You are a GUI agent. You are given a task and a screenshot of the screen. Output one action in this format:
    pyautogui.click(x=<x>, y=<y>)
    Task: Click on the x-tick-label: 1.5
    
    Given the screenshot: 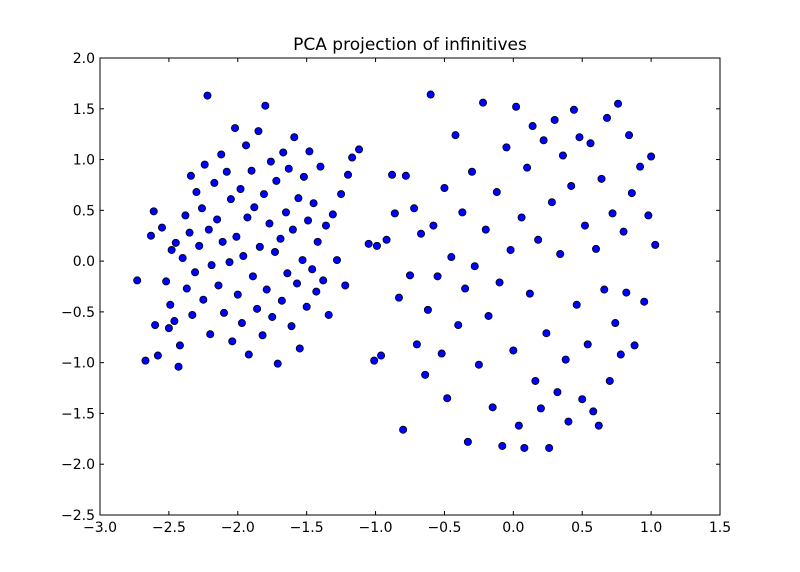 What is the action you would take?
    pyautogui.click(x=720, y=528)
    